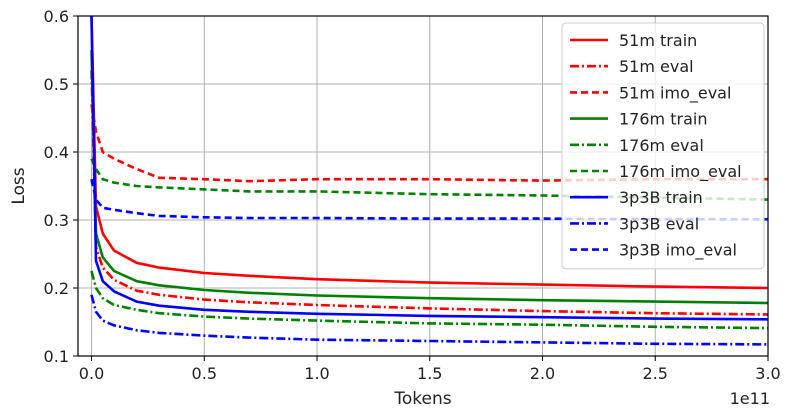 The width and height of the screenshot is (793, 415). Describe the element at coordinates (56, 220) in the screenshot. I see `y-tick-label: 0.3` at that location.